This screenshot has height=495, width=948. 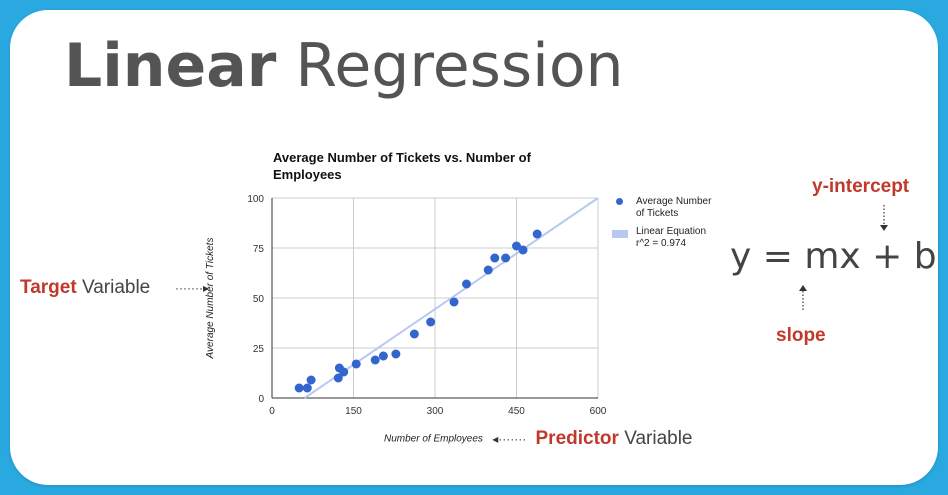 I want to click on target-rest: Variable, so click(x=116, y=287).